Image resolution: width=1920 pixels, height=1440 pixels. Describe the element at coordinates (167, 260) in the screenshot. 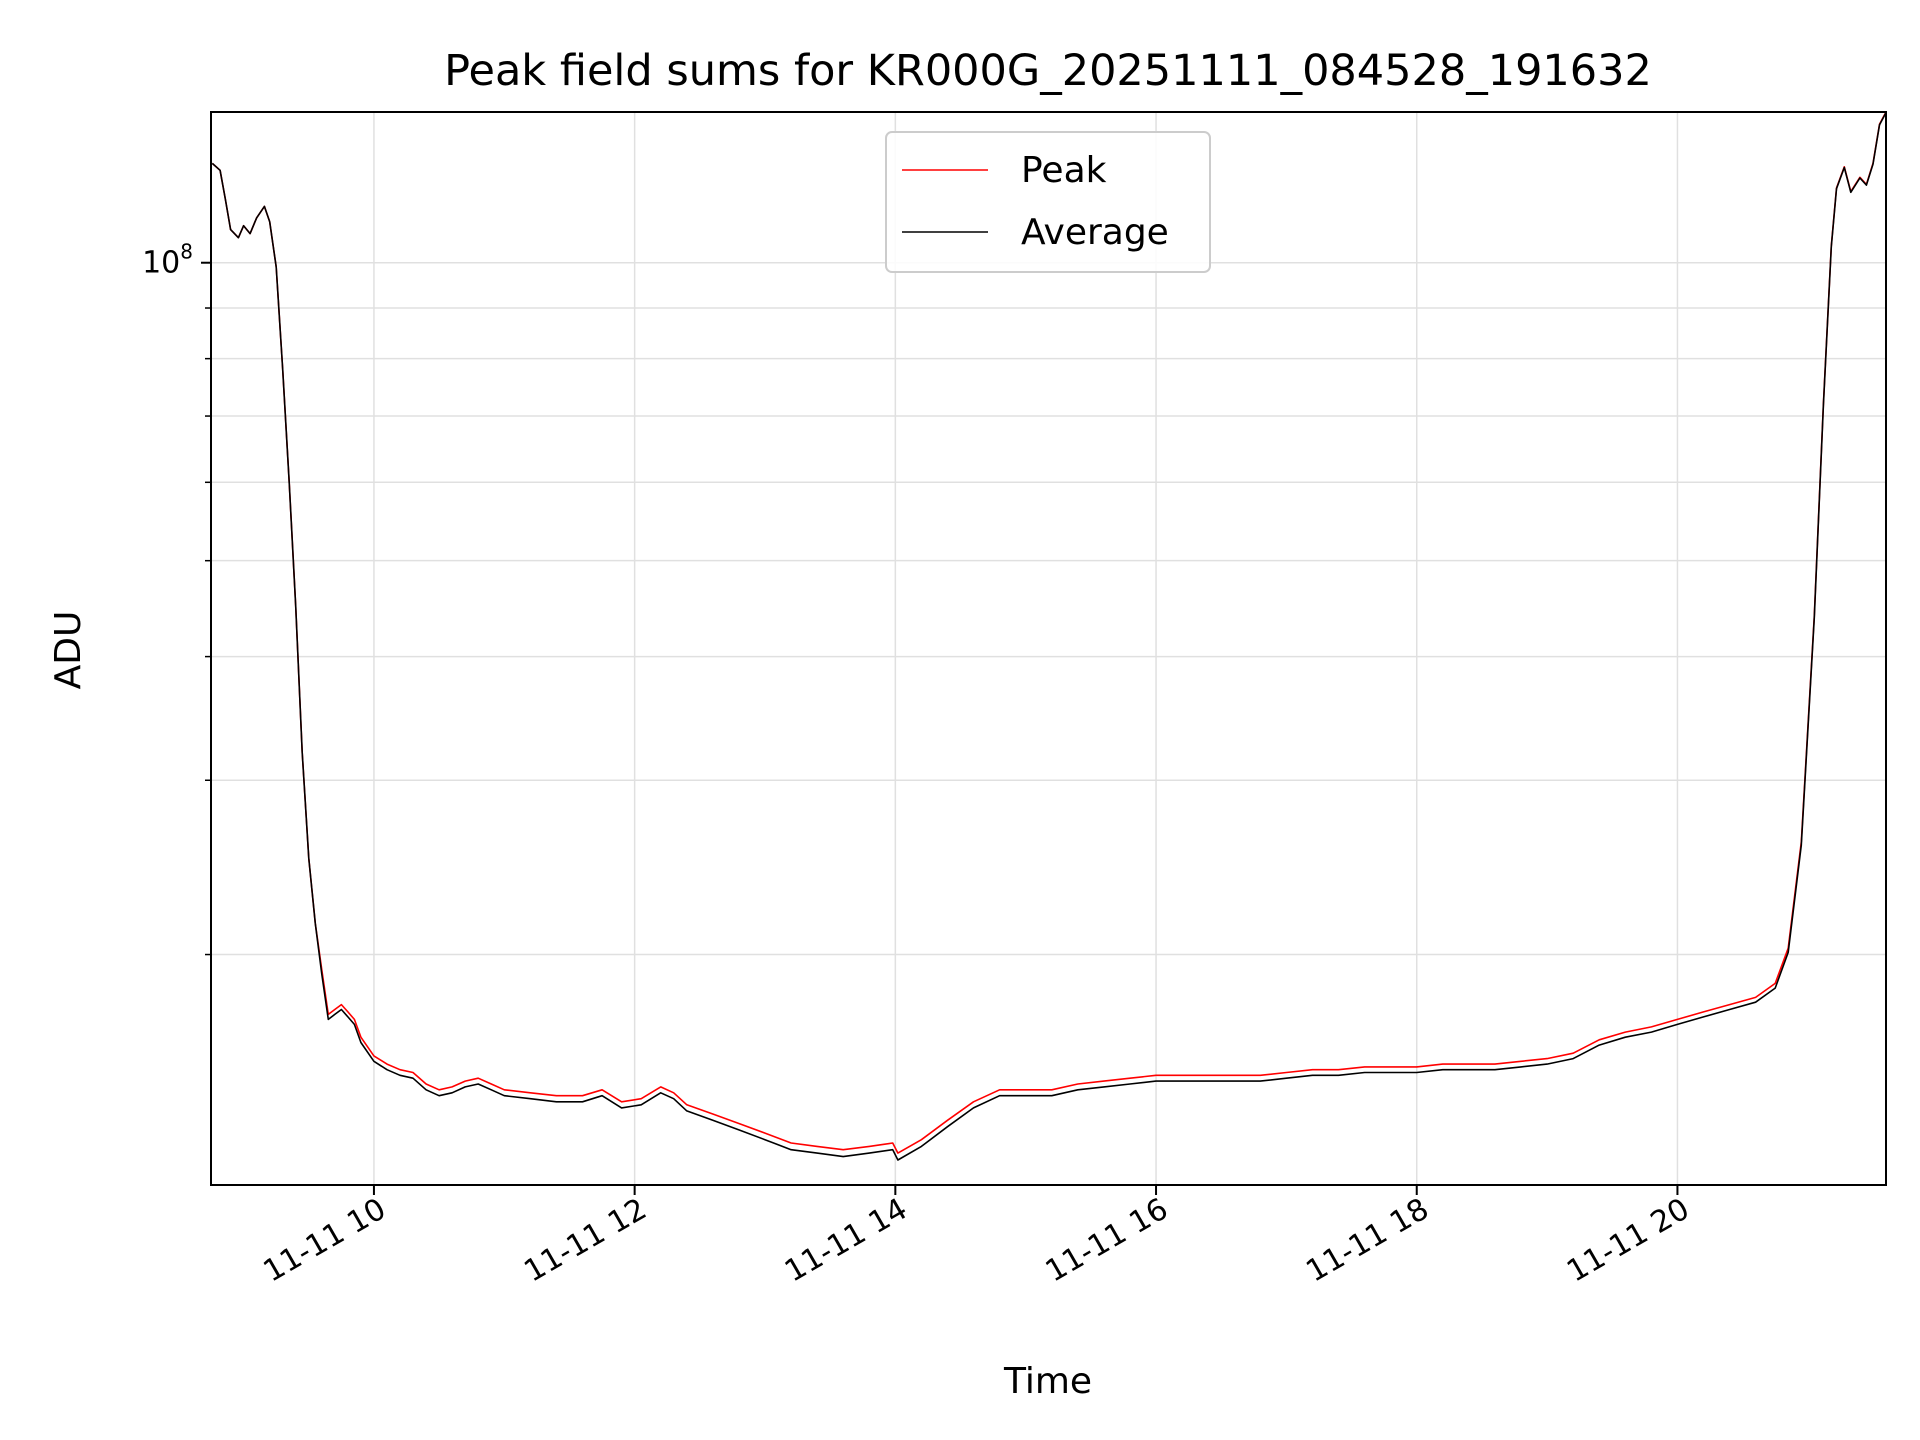

I see `y-tick-label: 108` at that location.